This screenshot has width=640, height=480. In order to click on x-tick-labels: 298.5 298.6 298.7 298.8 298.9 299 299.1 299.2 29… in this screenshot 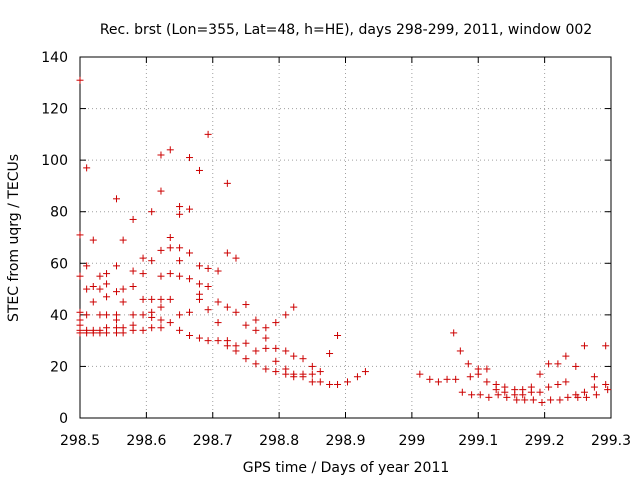, I will do `click(345, 441)`.